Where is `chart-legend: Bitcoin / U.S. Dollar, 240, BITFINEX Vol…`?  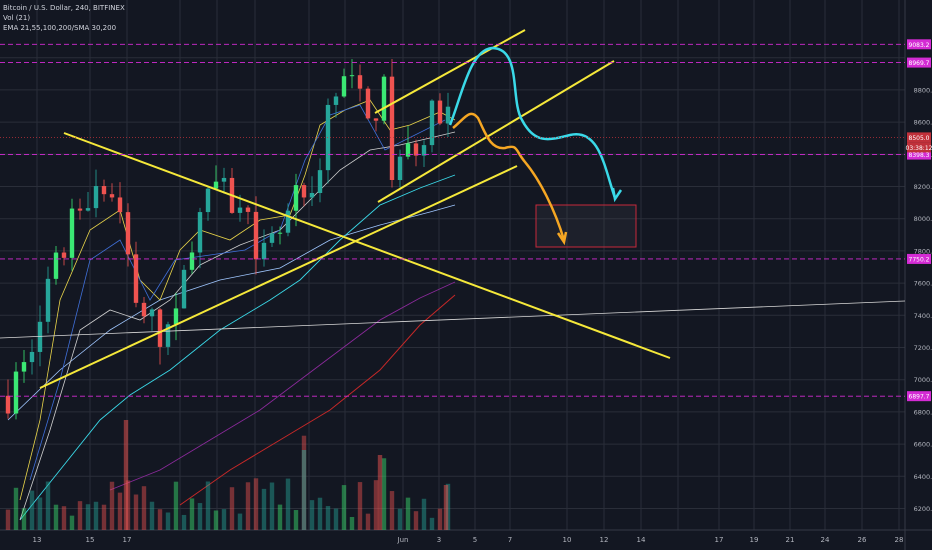 chart-legend: Bitcoin / U.S. Dollar, 240, BITFINEX Vol… is located at coordinates (64, 18).